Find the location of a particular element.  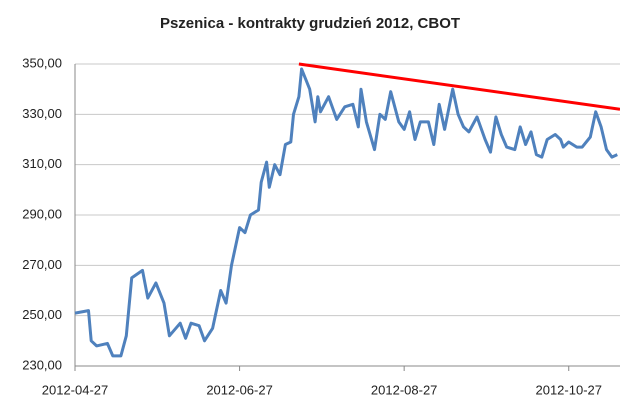

x-tick-label: 2012-04-27 is located at coordinates (75, 389).